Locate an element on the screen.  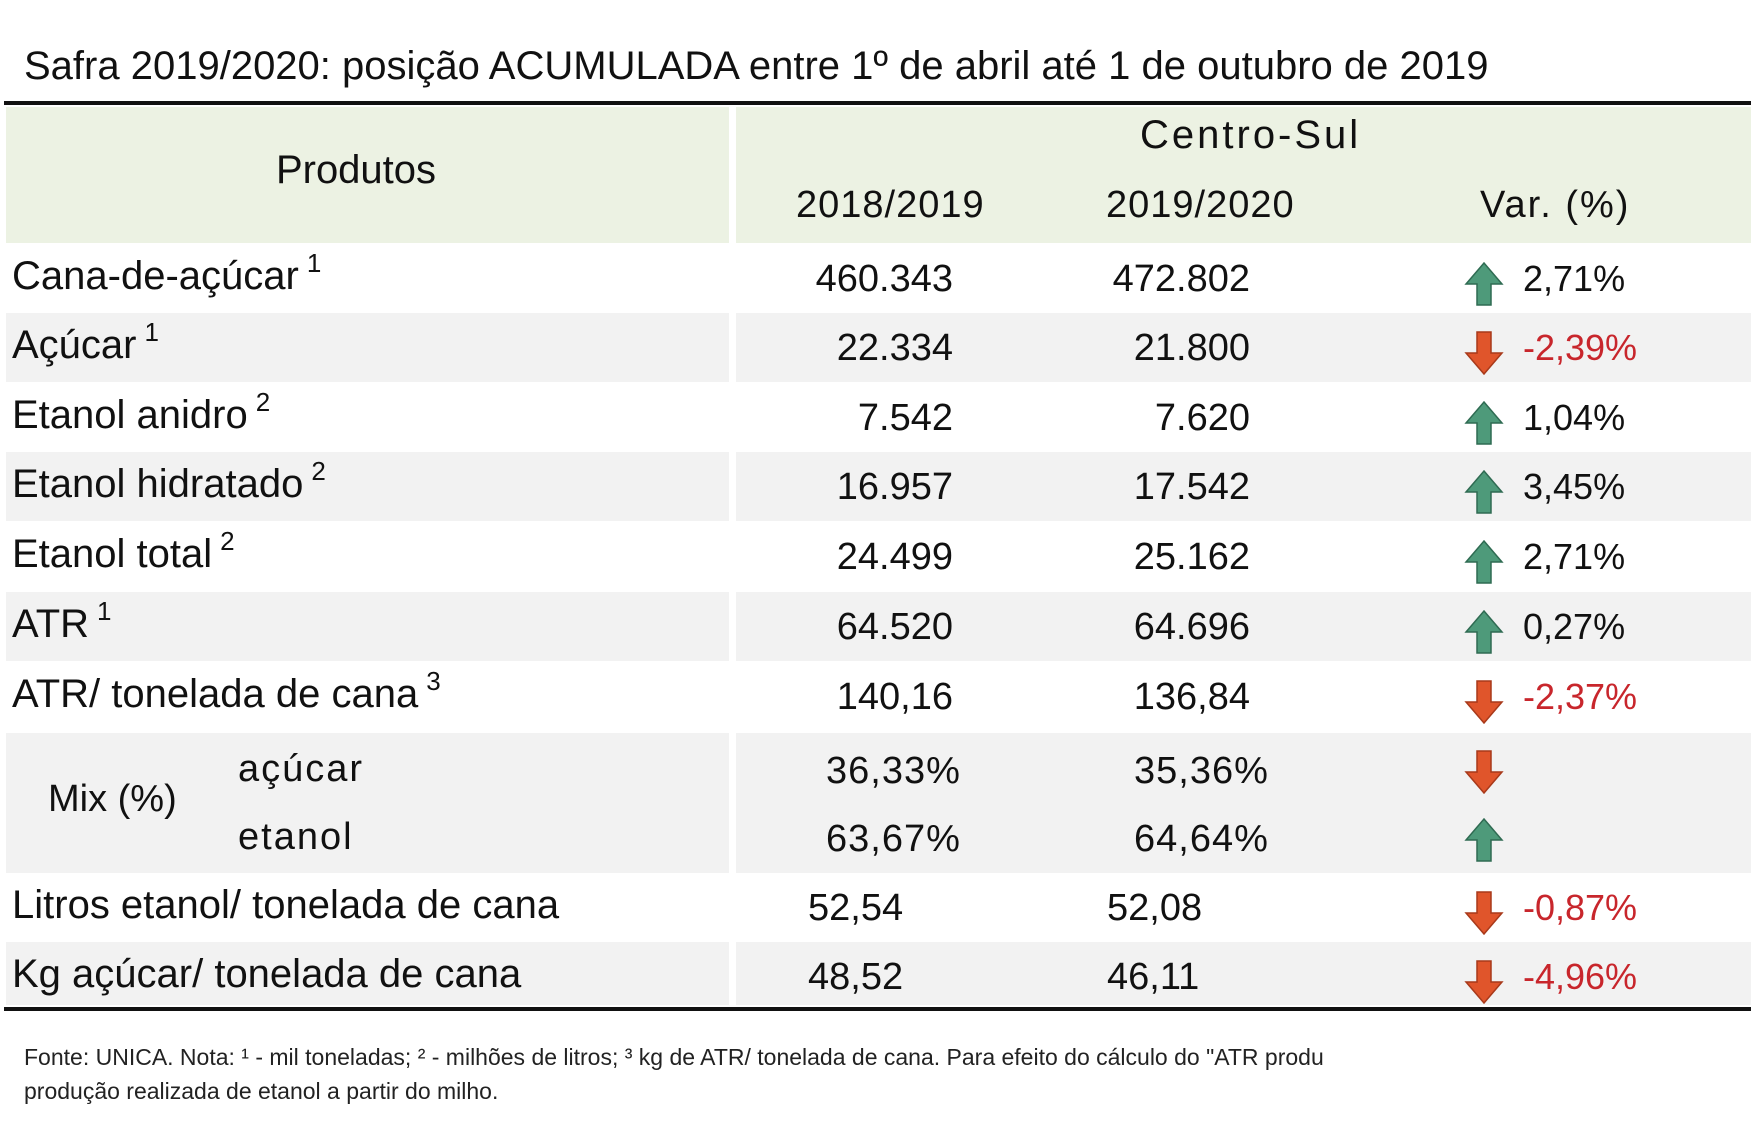
mix-etanol-label: etanol is located at coordinates (296, 837).